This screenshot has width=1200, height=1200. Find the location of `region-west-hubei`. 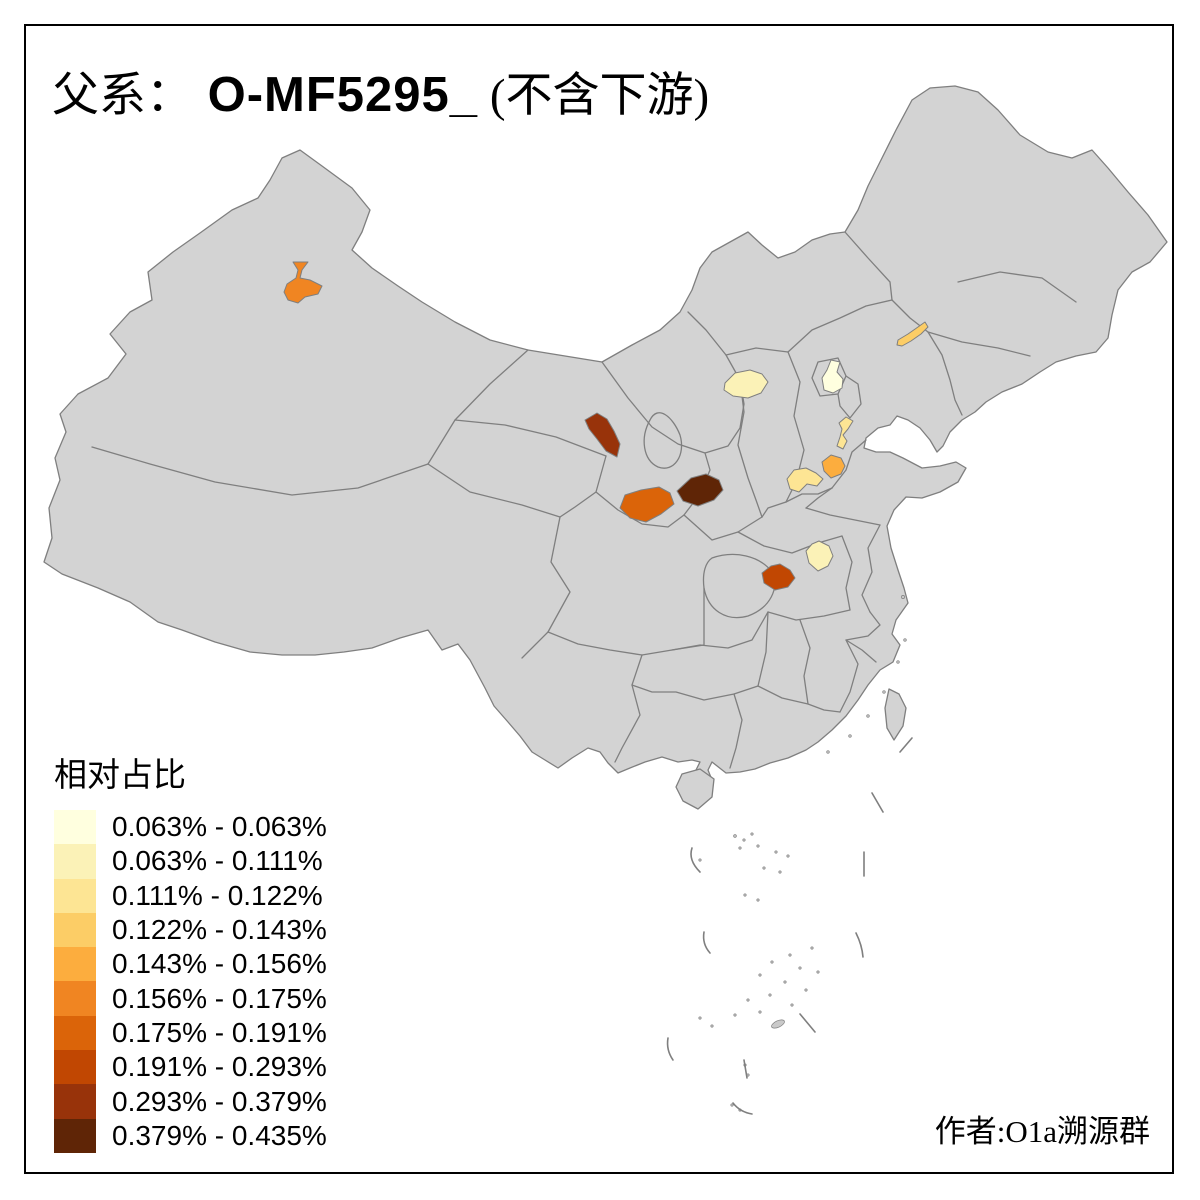

region-west-hubei is located at coordinates (778, 577).